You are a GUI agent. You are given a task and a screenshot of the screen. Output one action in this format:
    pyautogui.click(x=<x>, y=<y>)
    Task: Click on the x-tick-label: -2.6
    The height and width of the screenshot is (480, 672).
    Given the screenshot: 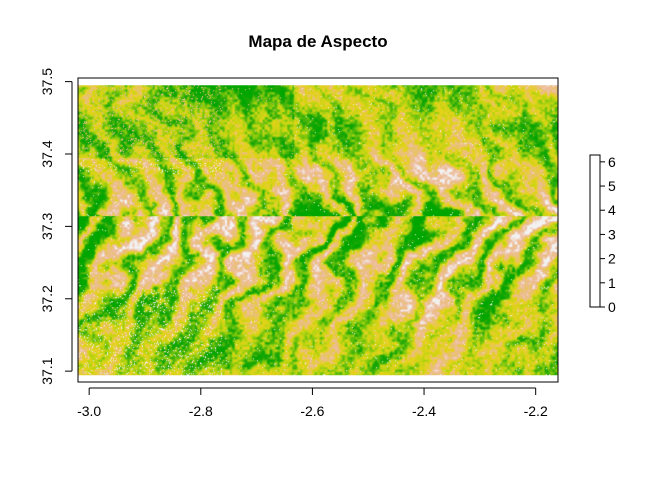 What is the action you would take?
    pyautogui.click(x=312, y=411)
    